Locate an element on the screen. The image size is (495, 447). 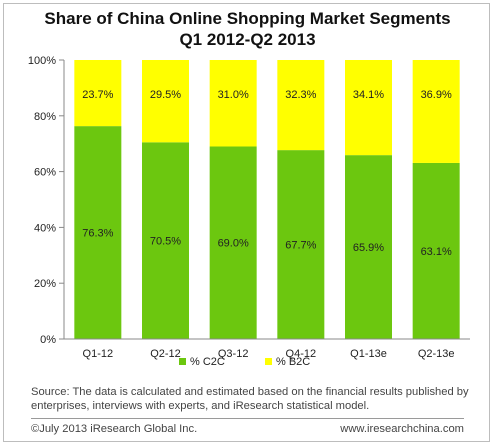
data-label-b2c: 23.7% is located at coordinates (97, 95).